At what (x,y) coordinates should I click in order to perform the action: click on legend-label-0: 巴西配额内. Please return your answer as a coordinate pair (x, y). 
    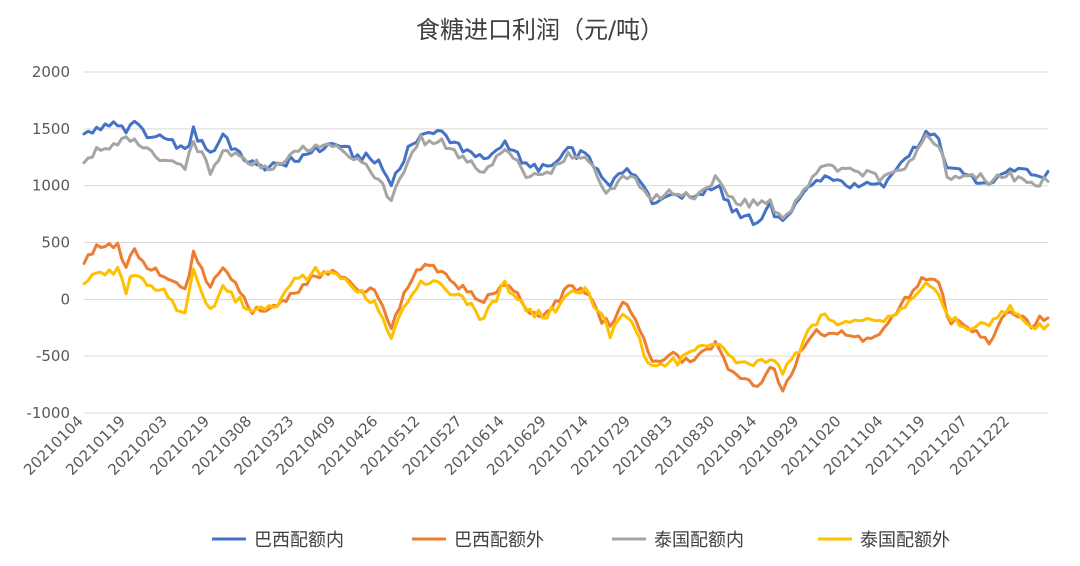
    Looking at the image, I should click on (299, 540).